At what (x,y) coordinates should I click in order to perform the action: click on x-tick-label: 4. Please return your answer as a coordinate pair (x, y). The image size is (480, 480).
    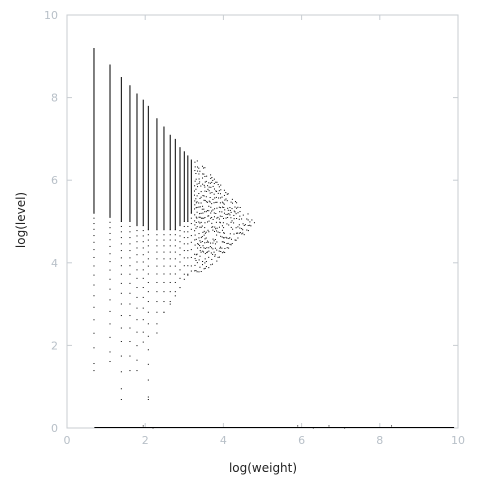
    Looking at the image, I should click on (223, 440).